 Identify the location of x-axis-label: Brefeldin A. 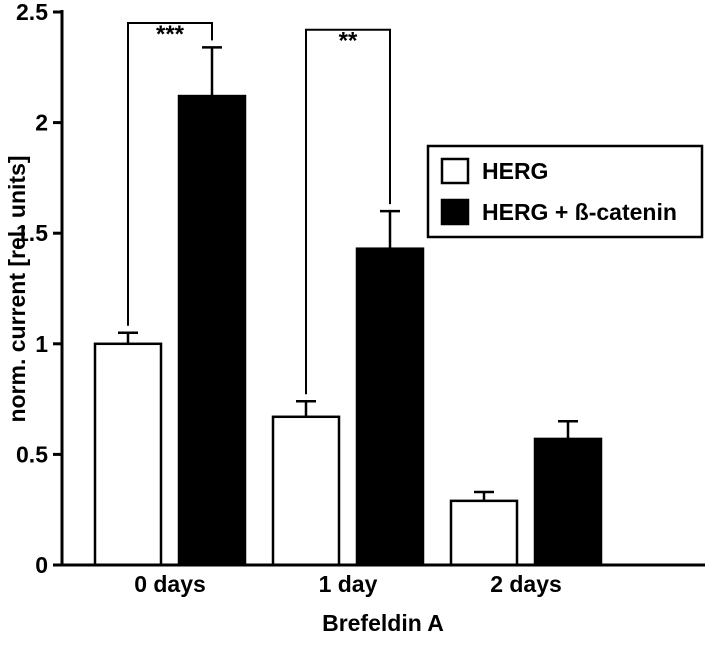
(383, 623).